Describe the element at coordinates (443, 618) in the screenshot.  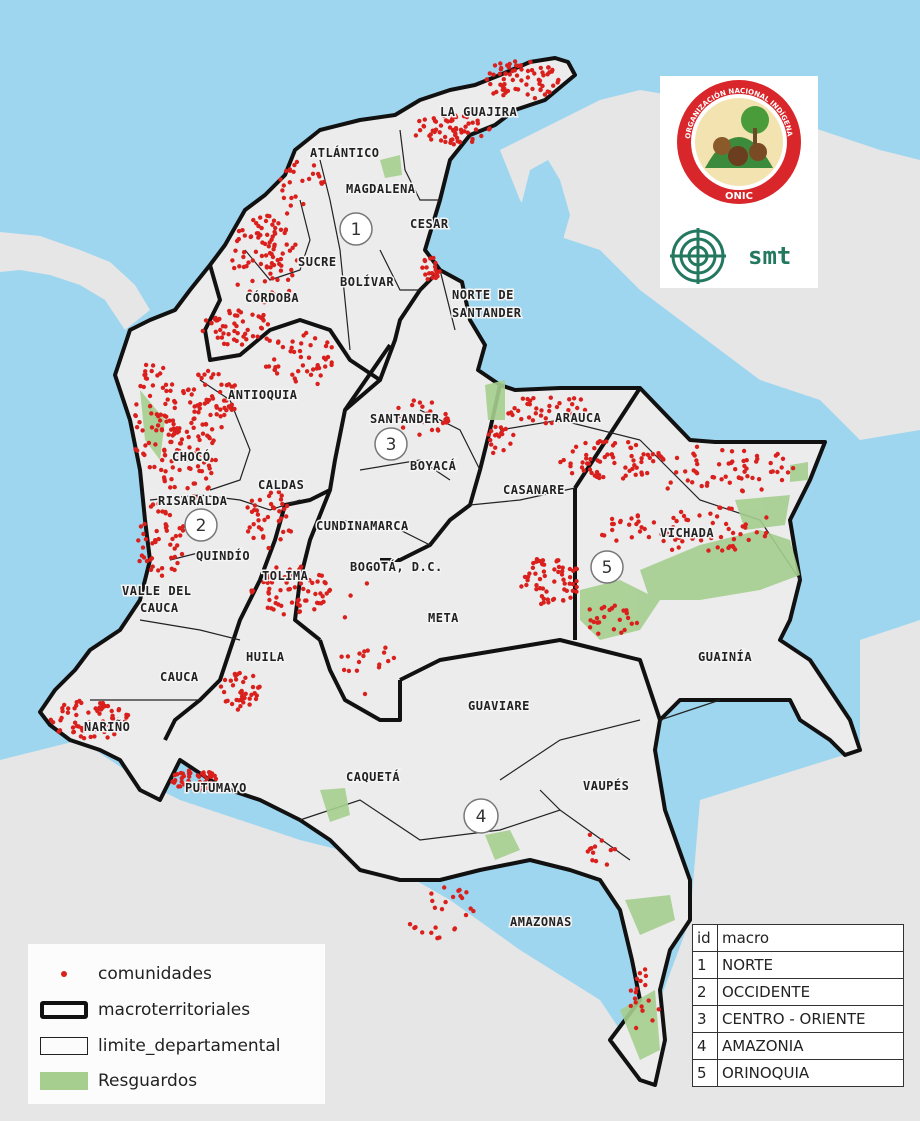
I see `label-meta: META` at that location.